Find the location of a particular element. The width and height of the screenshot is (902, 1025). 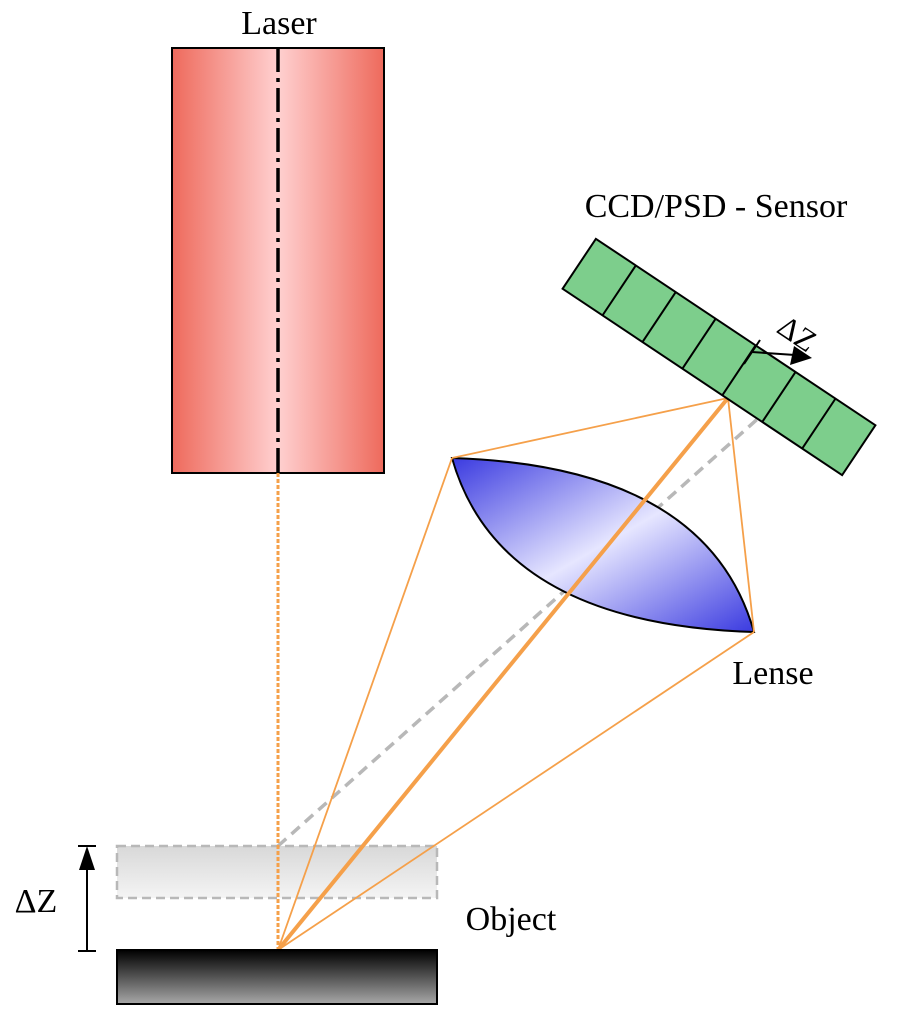

sensor-shift-arrow-icon is located at coordinates (801, 355).